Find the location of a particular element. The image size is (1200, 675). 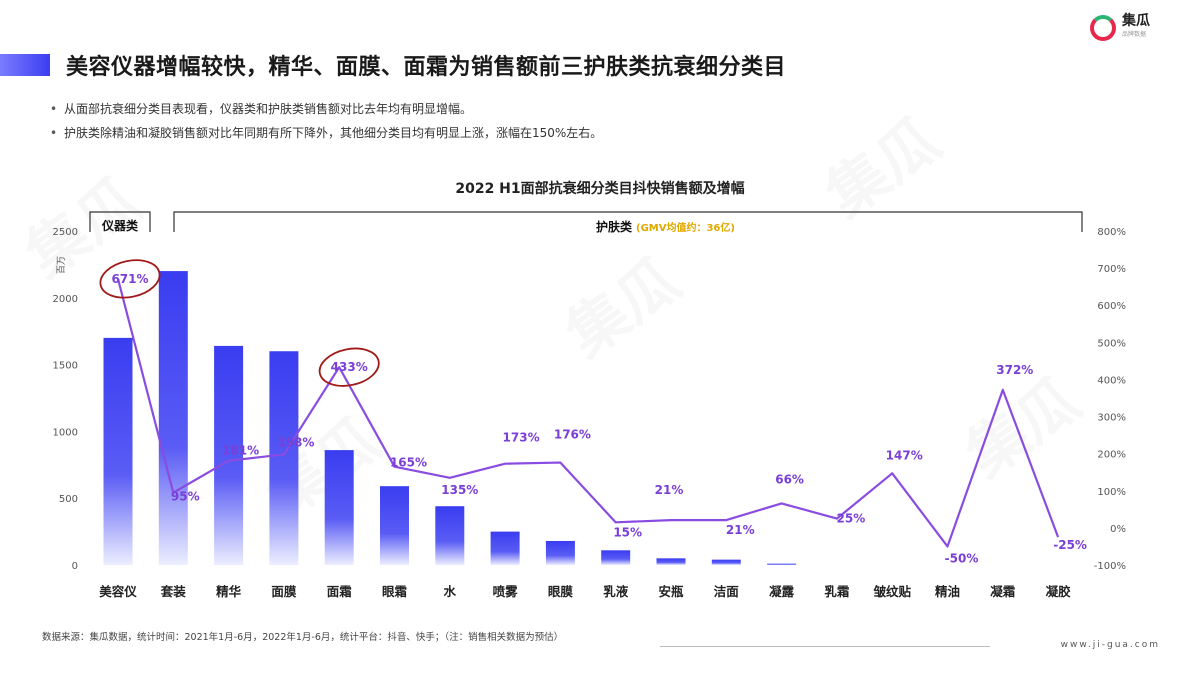

group-label-skincare: 护肤类 is located at coordinates (614, 226).